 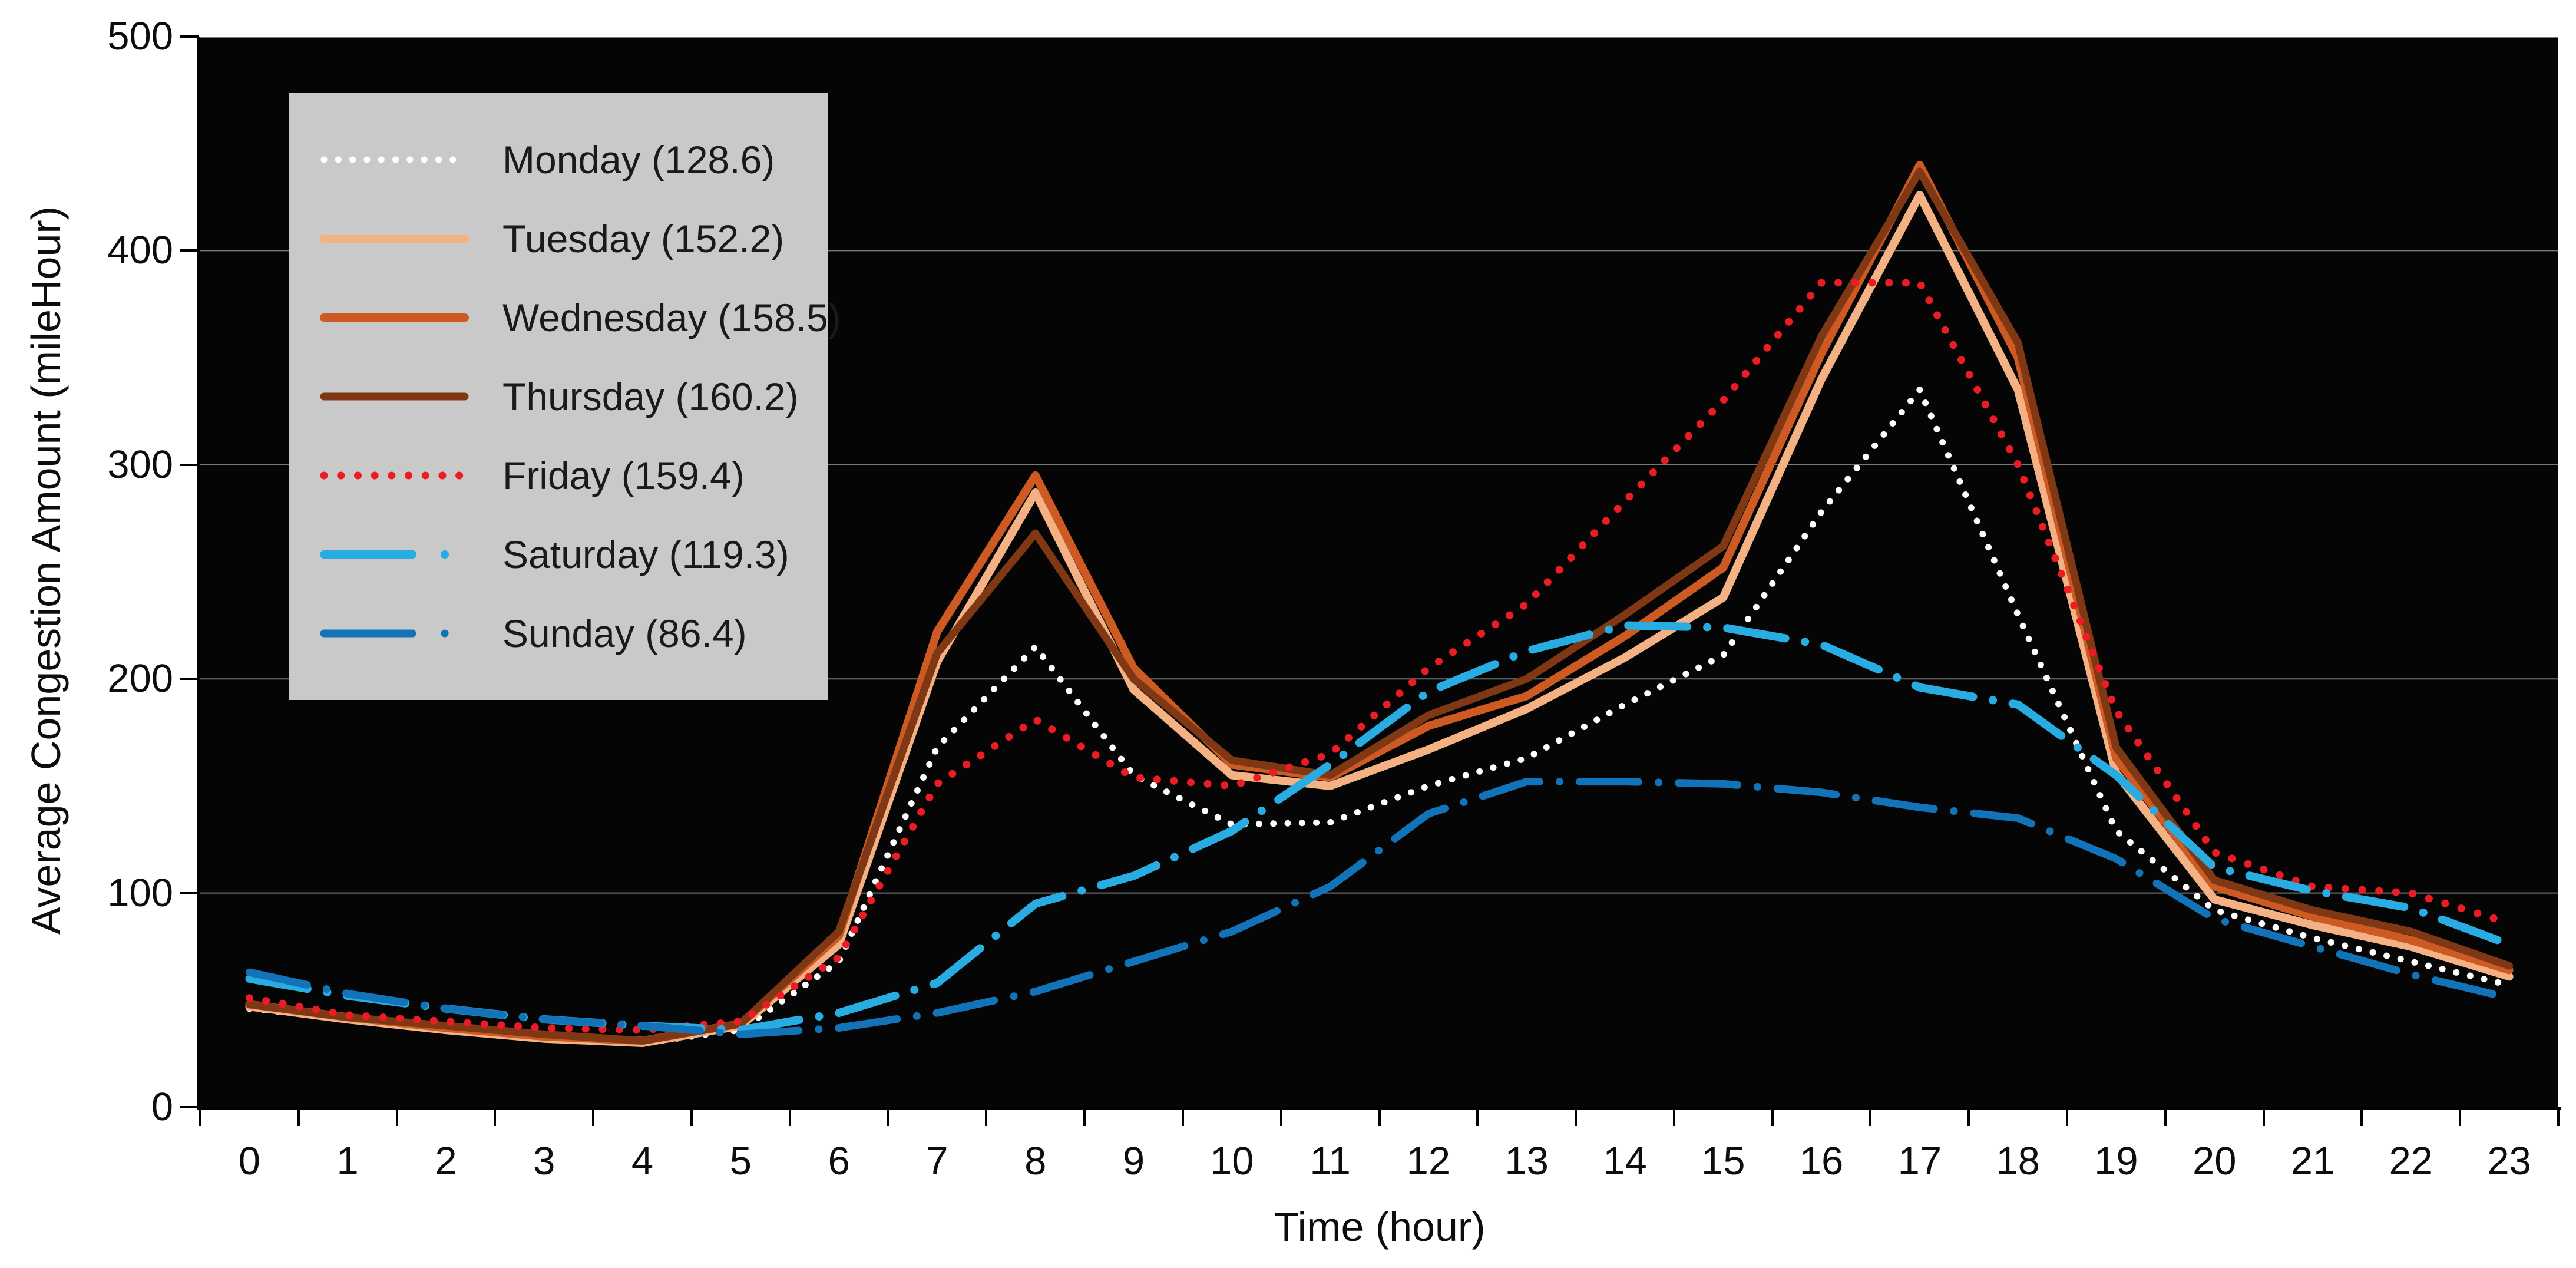 What do you see at coordinates (1821, 1161) in the screenshot?
I see `x-tick-label: 16` at bounding box center [1821, 1161].